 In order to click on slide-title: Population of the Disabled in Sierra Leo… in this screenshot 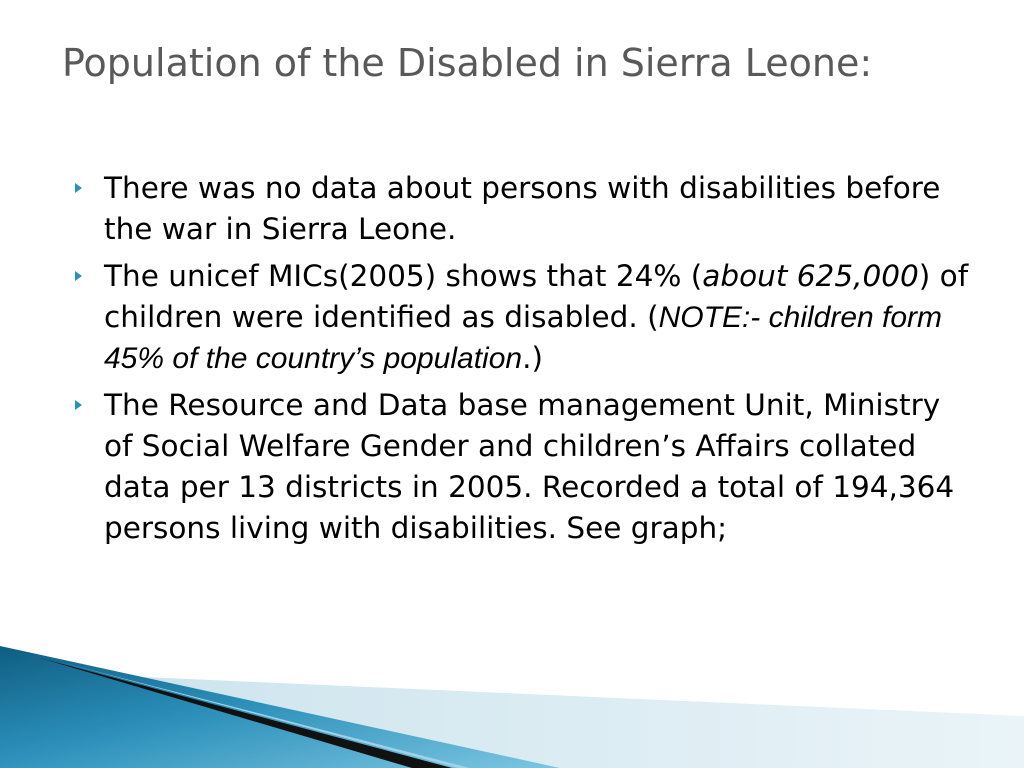, I will do `click(467, 63)`.